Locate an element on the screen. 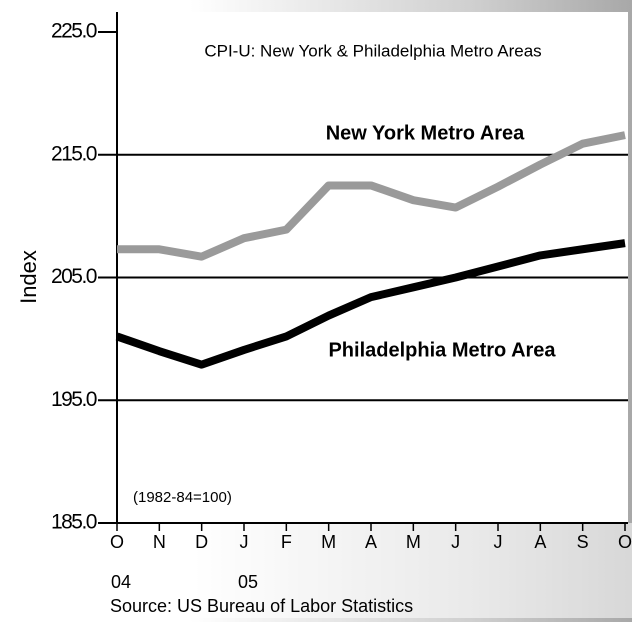 The image size is (632, 622). base-note: (1982-84=100) is located at coordinates (182, 497).